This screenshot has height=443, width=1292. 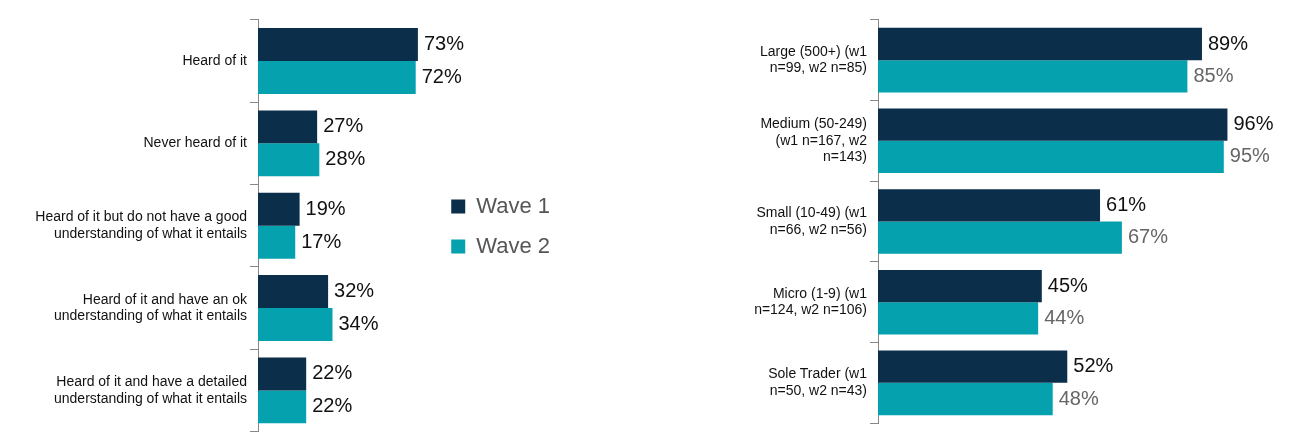 What do you see at coordinates (1213, 74) in the screenshot?
I see `data-label: 85%` at bounding box center [1213, 74].